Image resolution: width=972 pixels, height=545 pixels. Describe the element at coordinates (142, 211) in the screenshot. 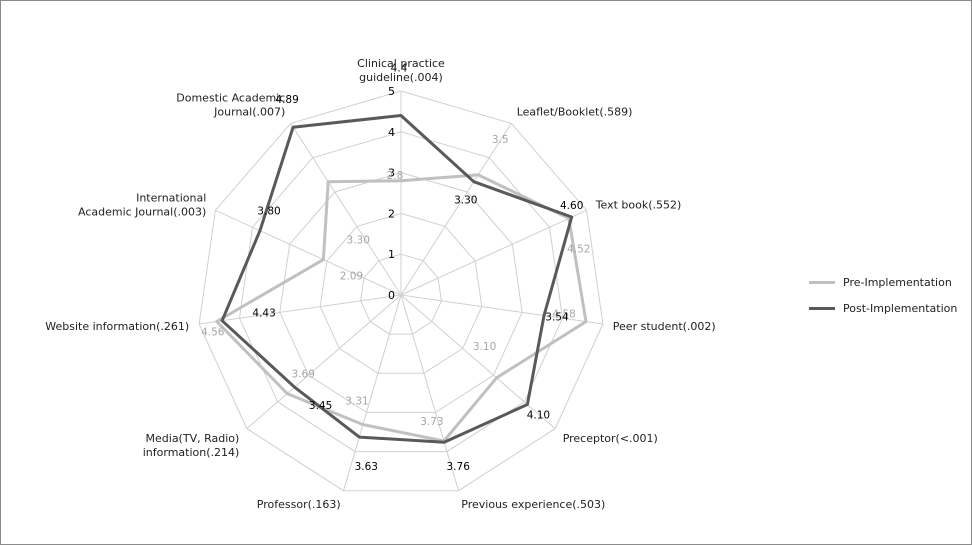

I see `axis-label: Academic Journal(.003)` at that location.